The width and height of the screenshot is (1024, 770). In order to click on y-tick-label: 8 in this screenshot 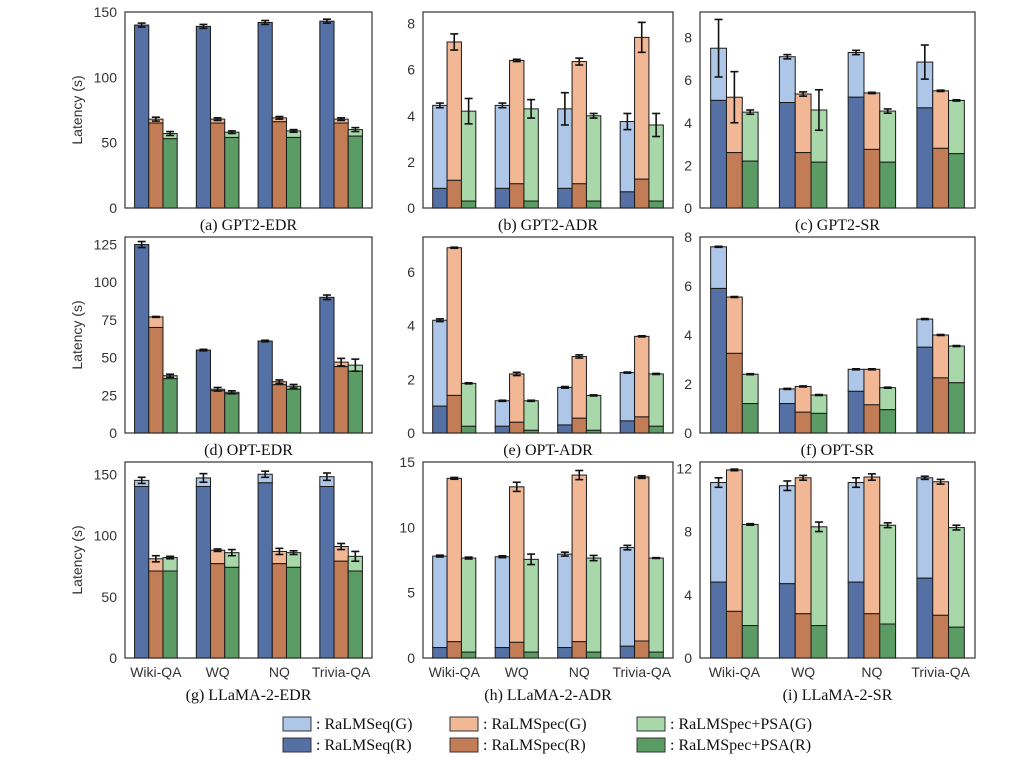, I will do `click(411, 24)`.